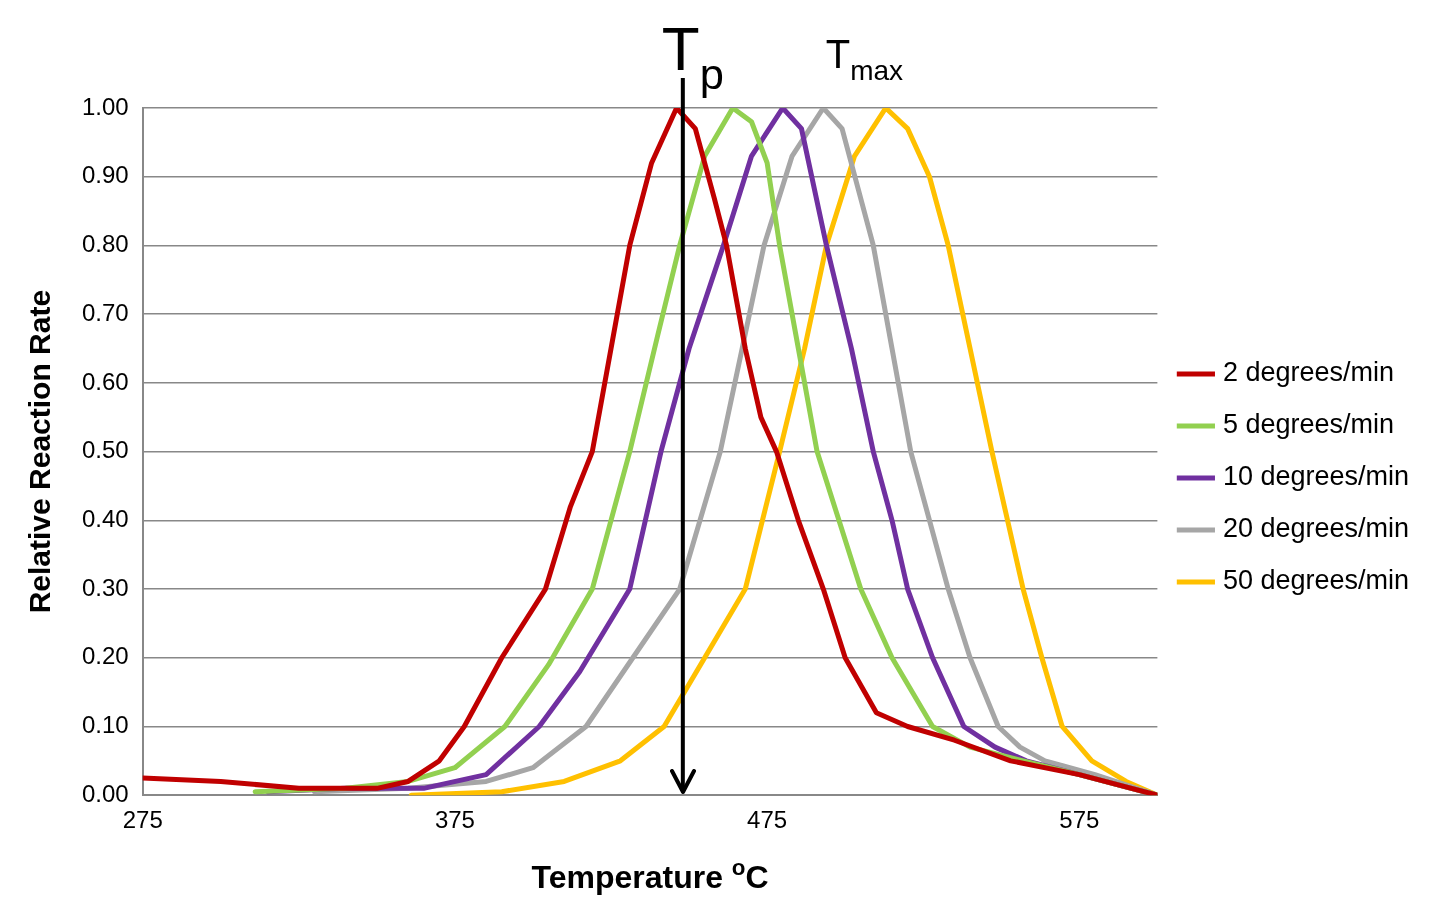 Image resolution: width=1433 pixels, height=902 pixels. Describe the element at coordinates (1316, 528) in the screenshot. I see `legend-label: 20 degrees/min` at that location.